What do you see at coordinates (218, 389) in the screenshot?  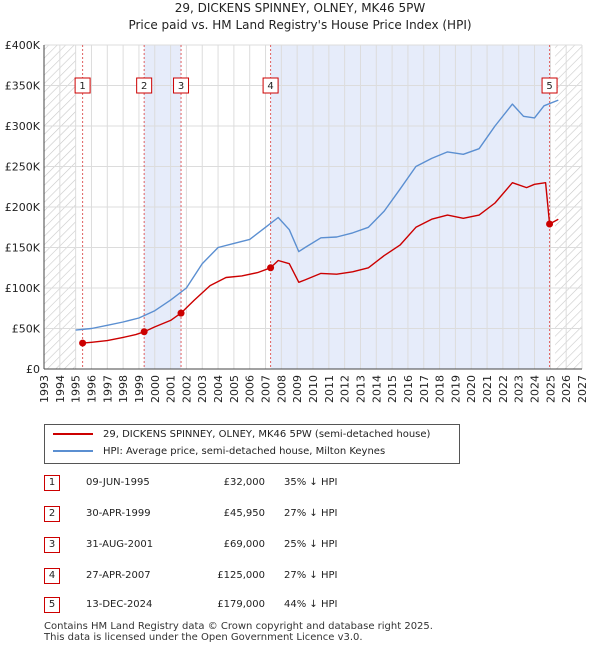 I see `x-tick-label: 2004` at bounding box center [218, 389].